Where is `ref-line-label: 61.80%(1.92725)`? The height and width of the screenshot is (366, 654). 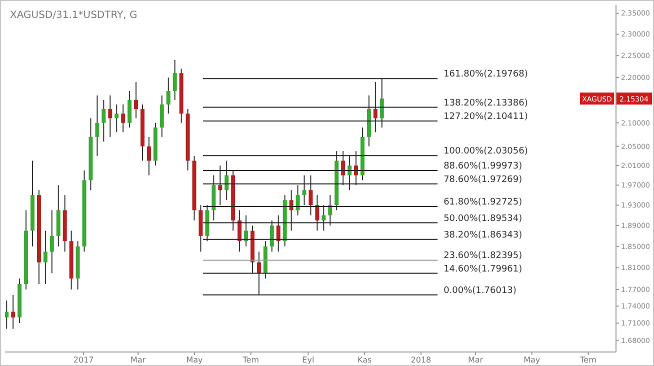
ref-line-label: 61.80%(1.92725) is located at coordinates (483, 203).